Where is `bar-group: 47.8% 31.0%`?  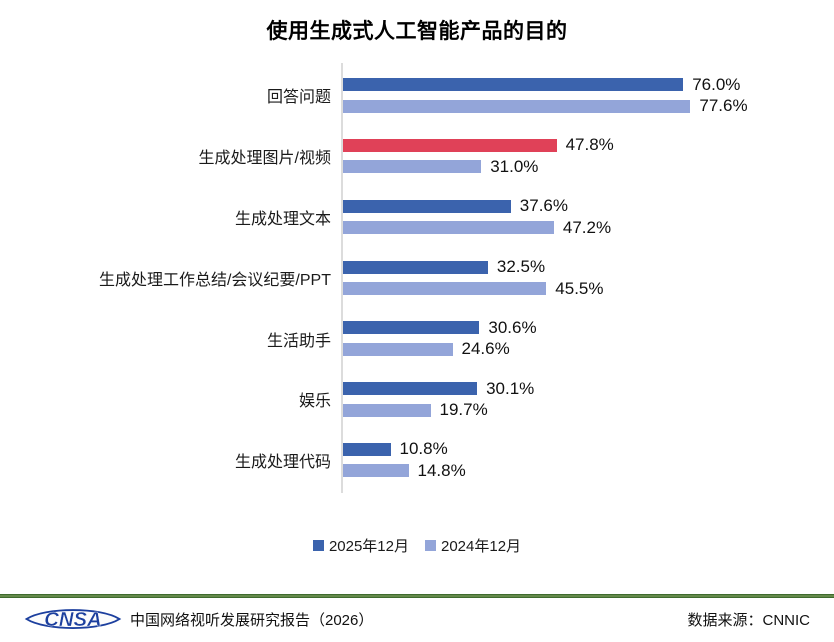
bar-group: 47.8% 31.0% is located at coordinates (588, 156).